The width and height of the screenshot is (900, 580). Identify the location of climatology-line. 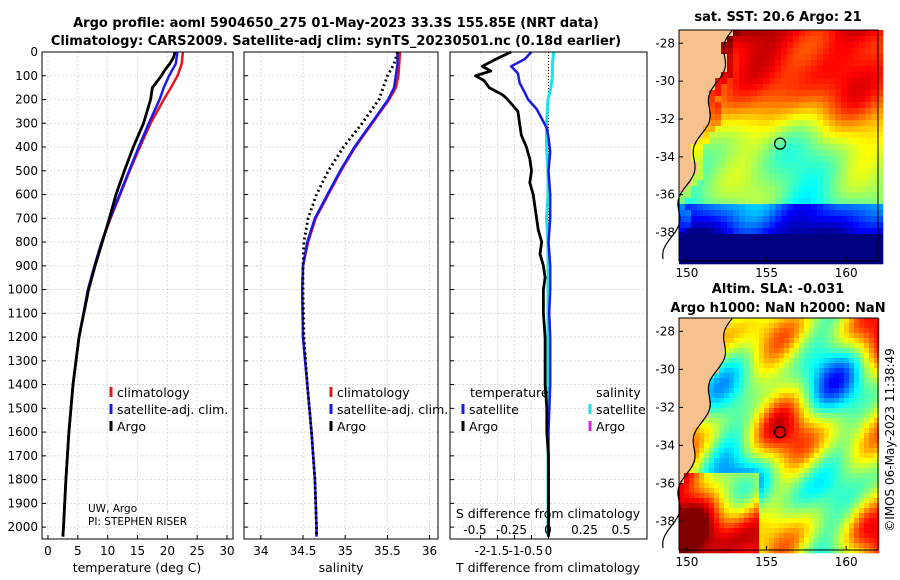
(123, 294).